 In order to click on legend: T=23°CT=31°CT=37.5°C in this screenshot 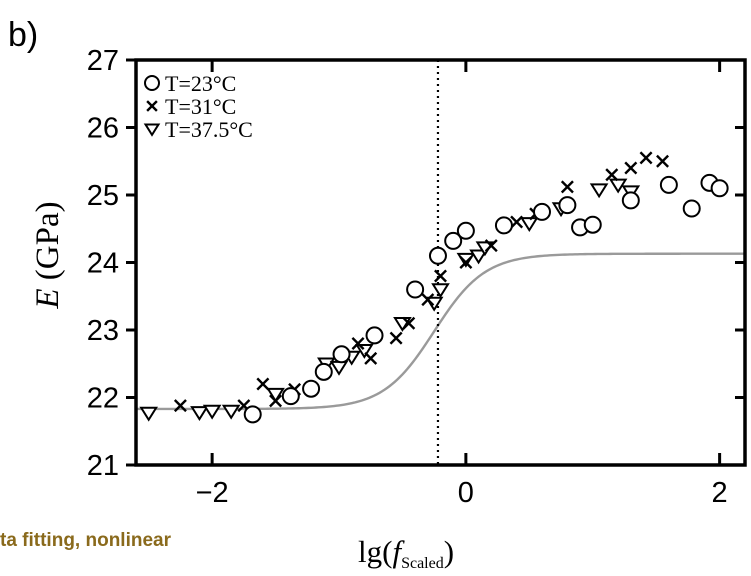, I will do `click(198, 106)`.